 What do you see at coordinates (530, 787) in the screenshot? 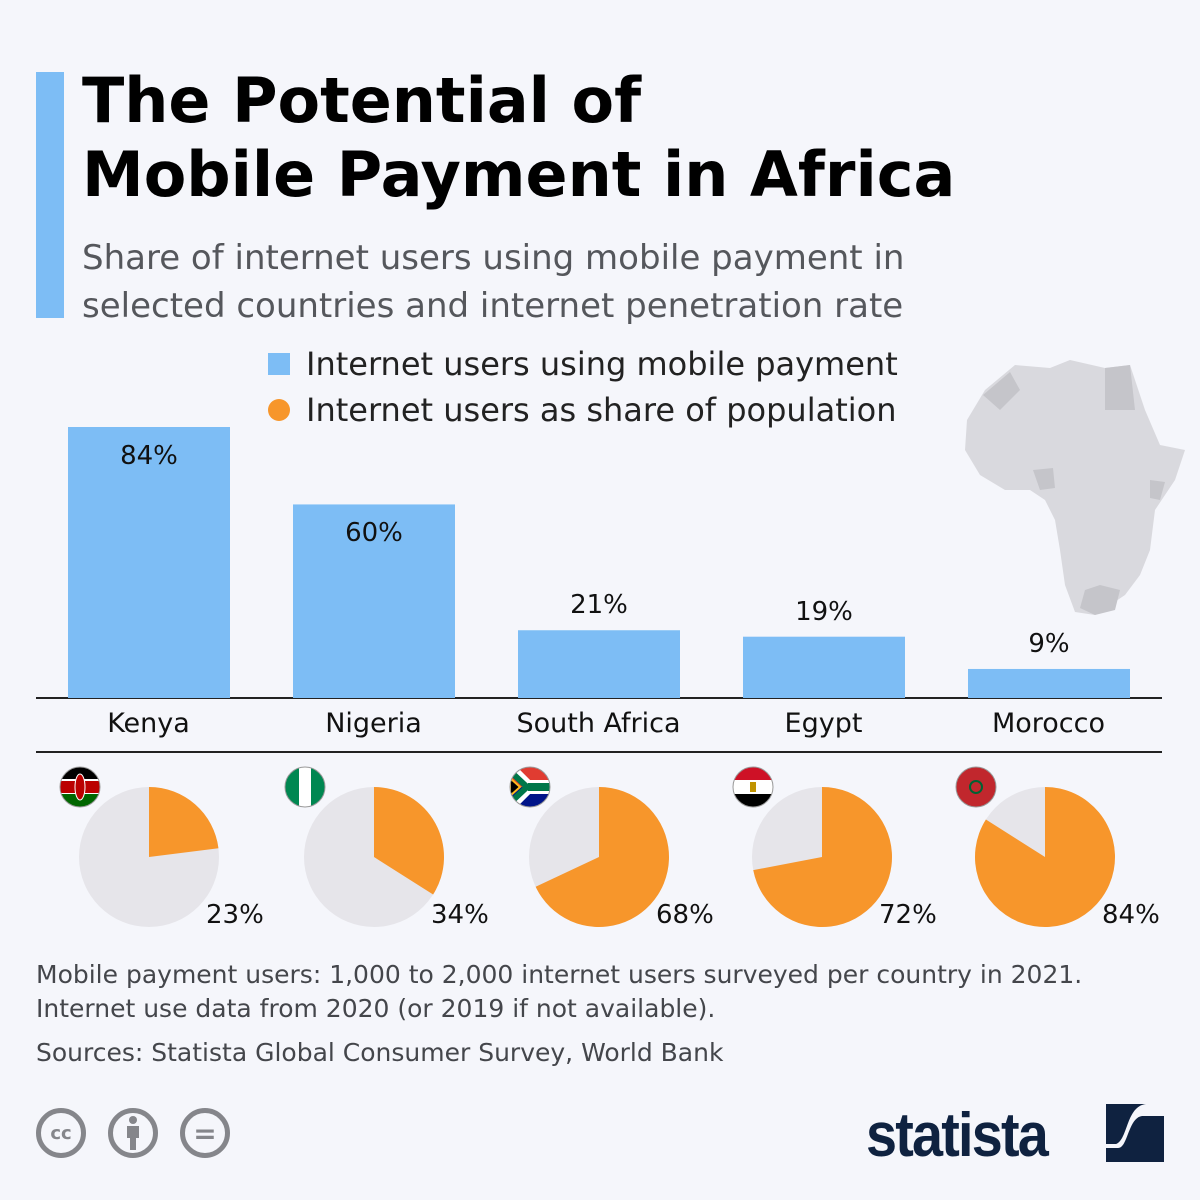
I see `south-africa-flag-icon` at bounding box center [530, 787].